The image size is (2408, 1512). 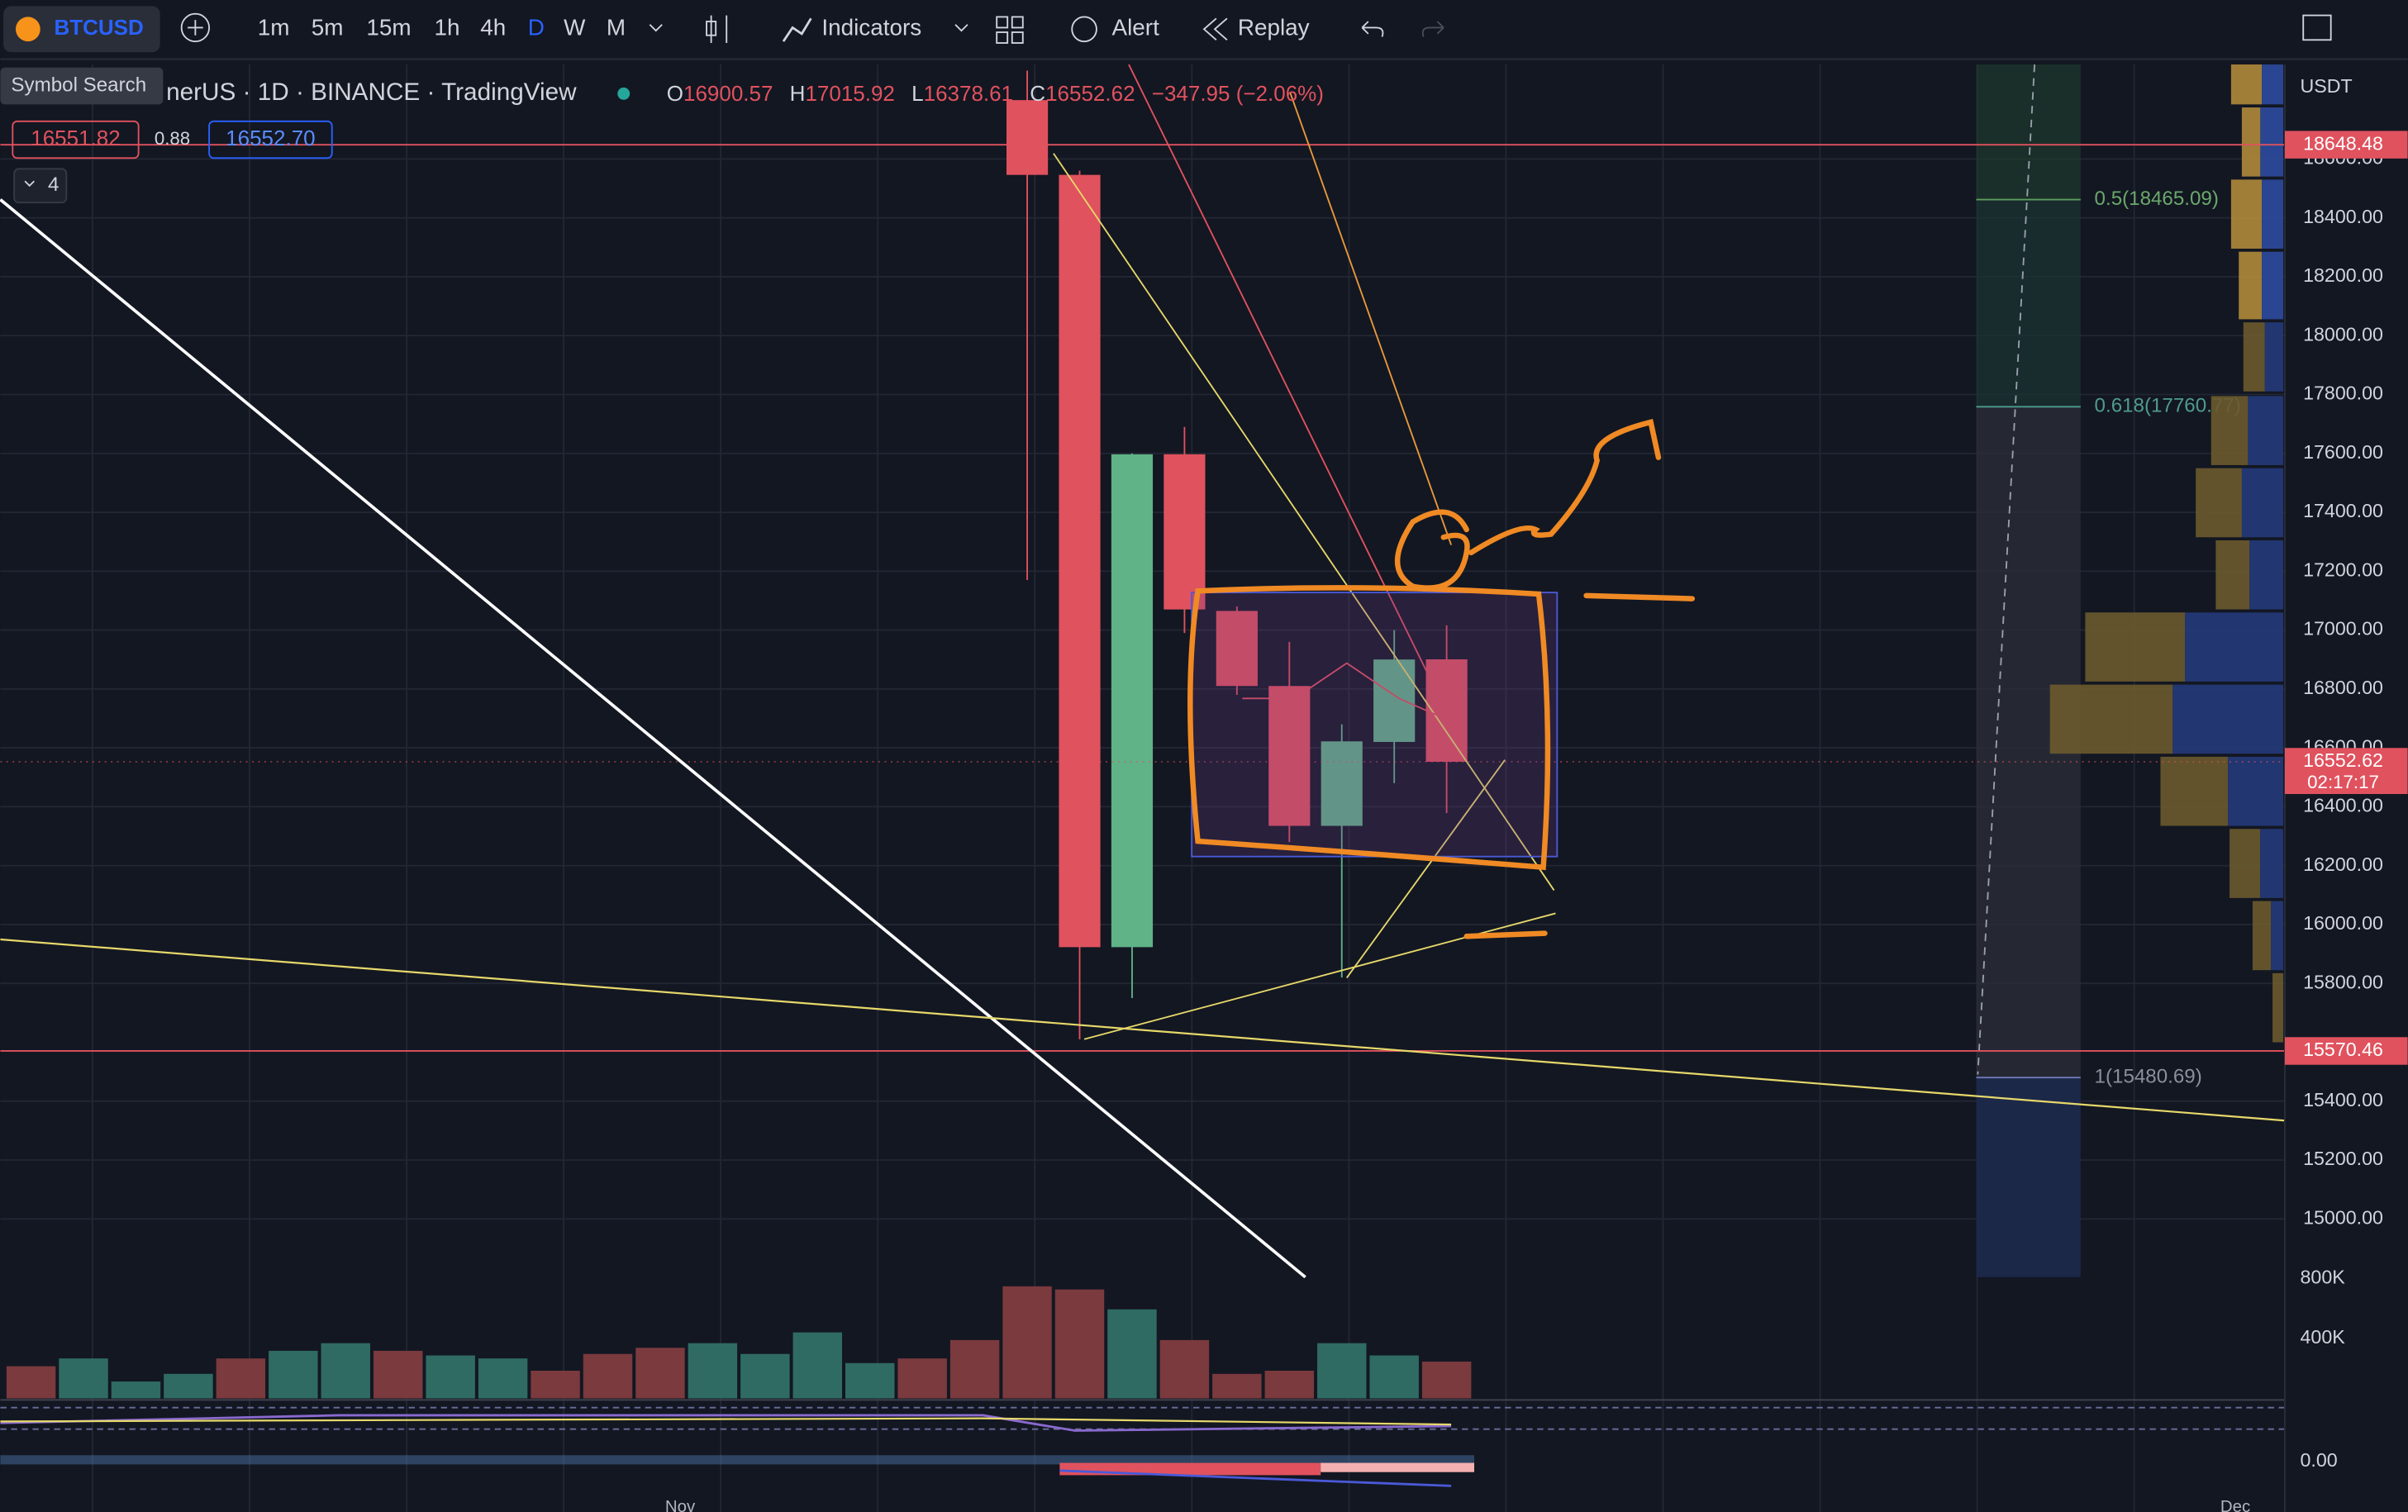 What do you see at coordinates (719, 29) in the screenshot?
I see `chart-type` at bounding box center [719, 29].